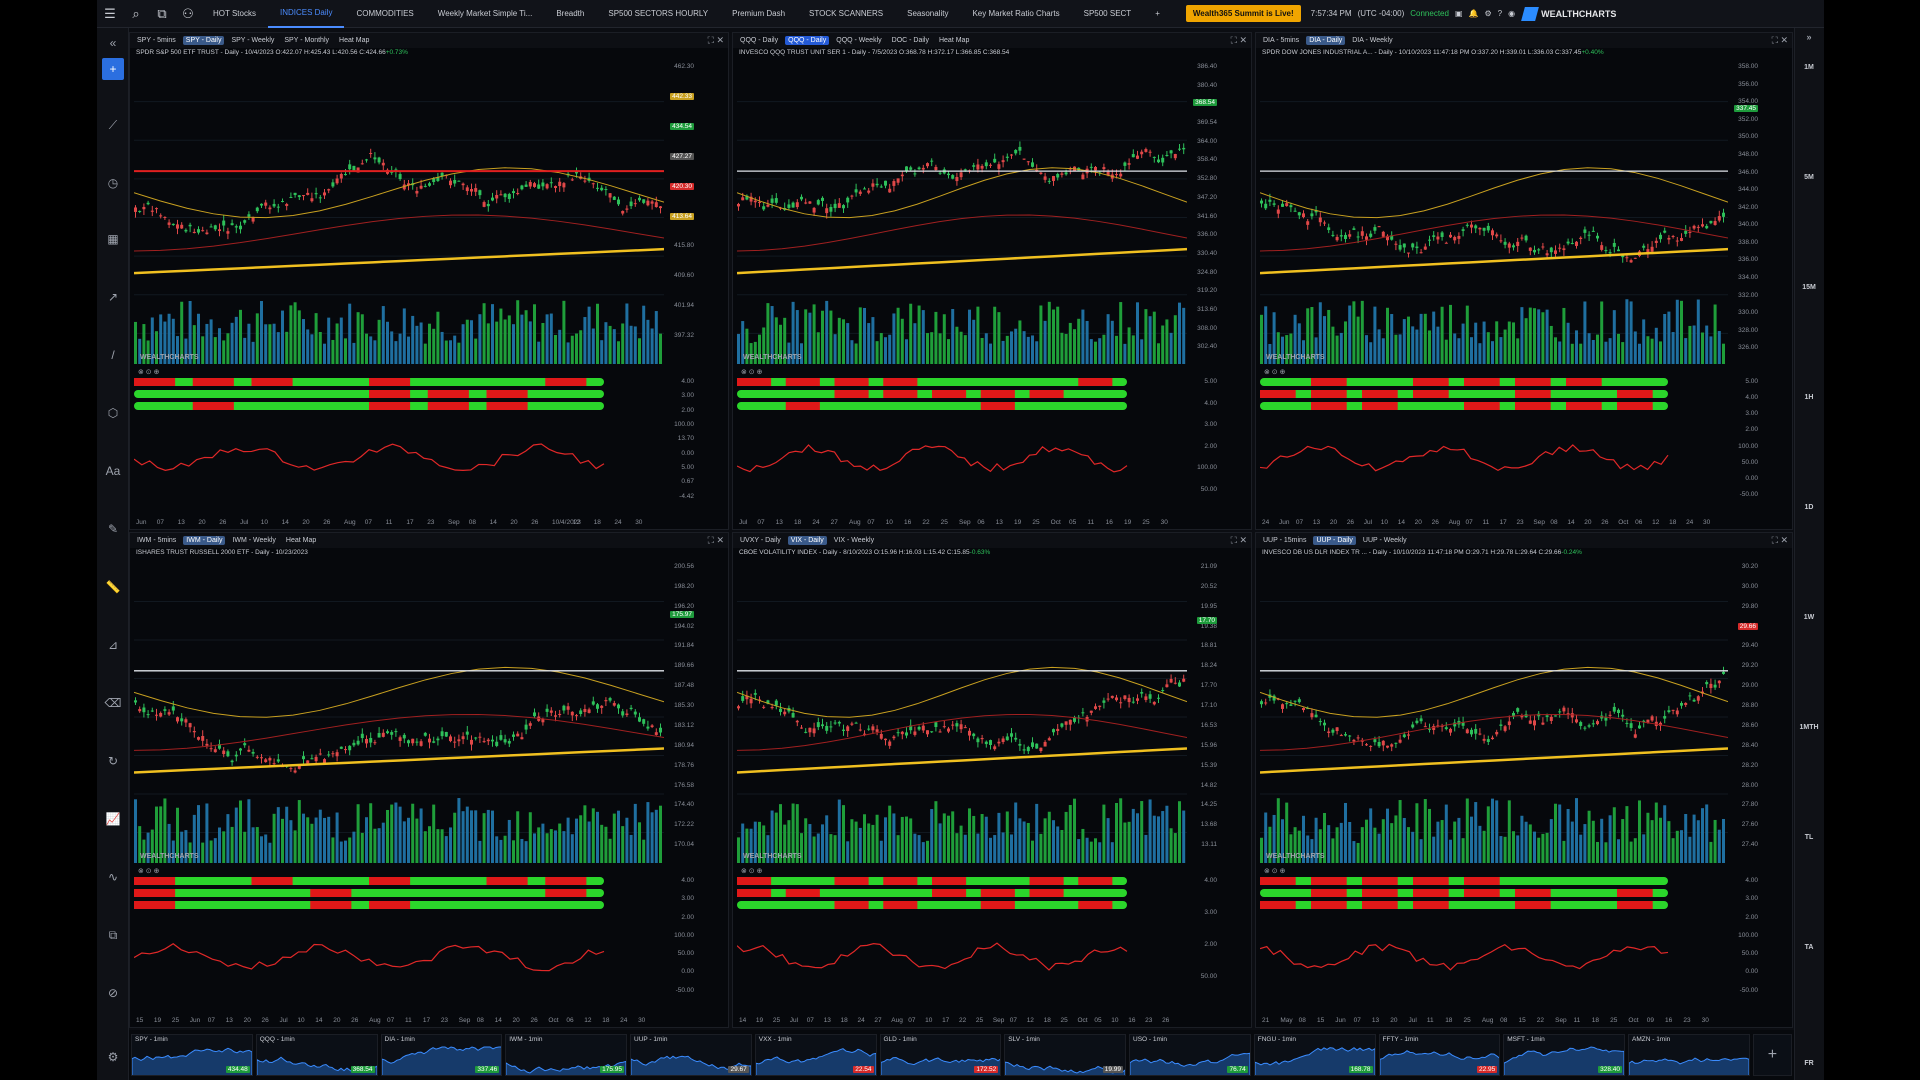 The image size is (1920, 1080). What do you see at coordinates (113, 819) in the screenshot?
I see `chart-type-icon: 📈` at bounding box center [113, 819].